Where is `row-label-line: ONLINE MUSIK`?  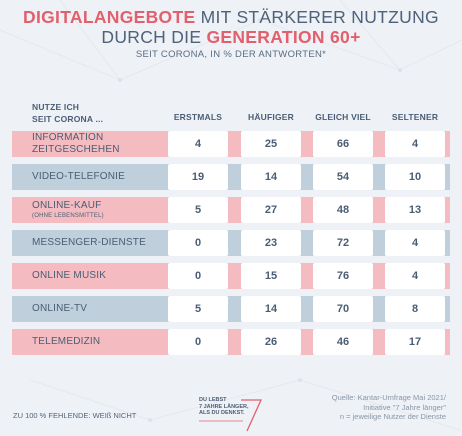
row-label-line: ONLINE MUSIK is located at coordinates (69, 275).